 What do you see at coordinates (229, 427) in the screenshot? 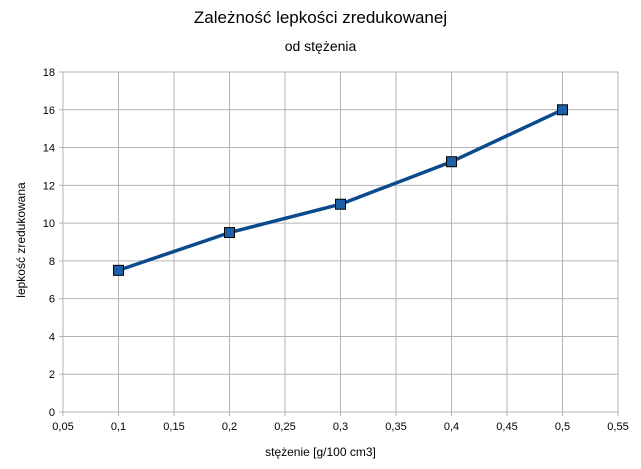
I see `x-tick-label: 0,2` at bounding box center [229, 427].